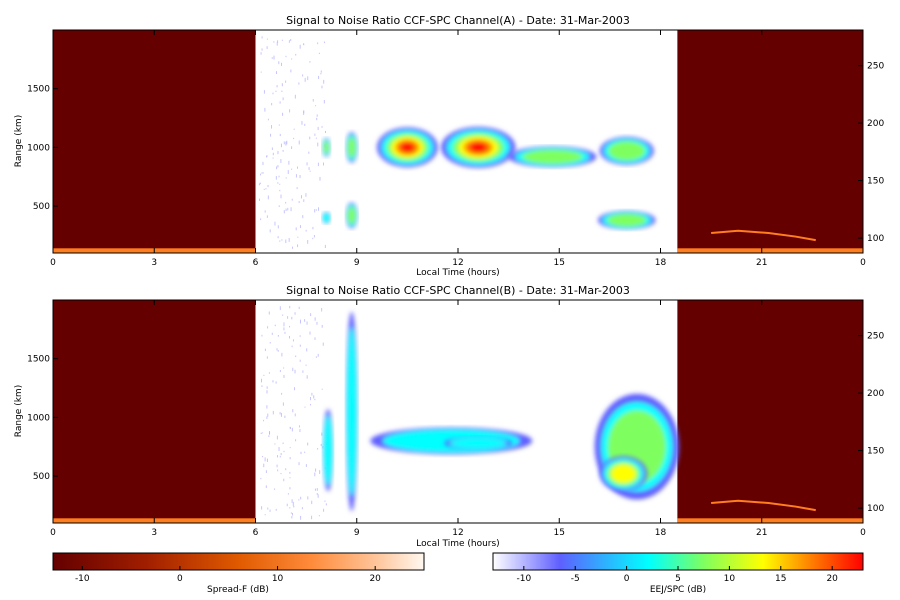 The width and height of the screenshot is (900, 600). What do you see at coordinates (627, 579) in the screenshot?
I see `colorbar-tick-label: 0` at bounding box center [627, 579].